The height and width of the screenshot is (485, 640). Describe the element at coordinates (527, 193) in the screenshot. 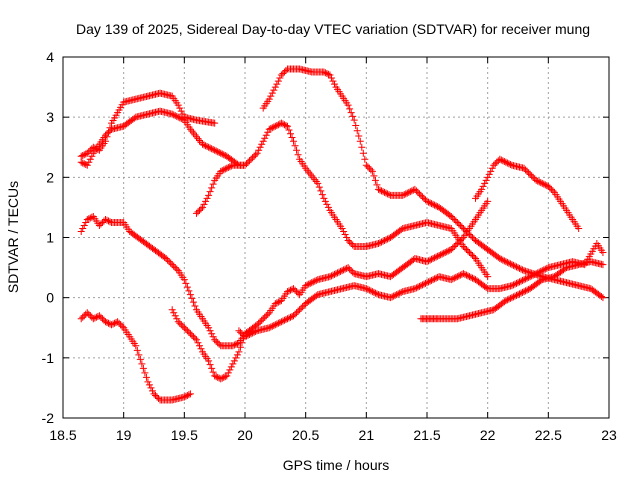

I see `series-track-j` at that location.